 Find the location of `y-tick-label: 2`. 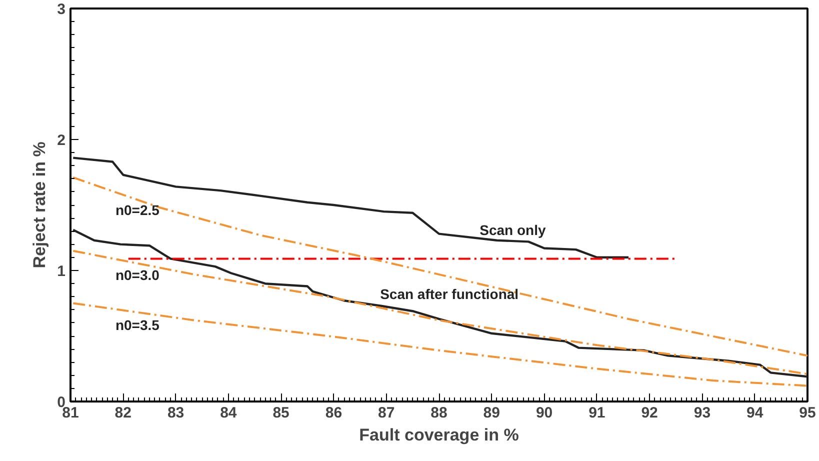

y-tick-label: 2 is located at coordinates (61, 140).